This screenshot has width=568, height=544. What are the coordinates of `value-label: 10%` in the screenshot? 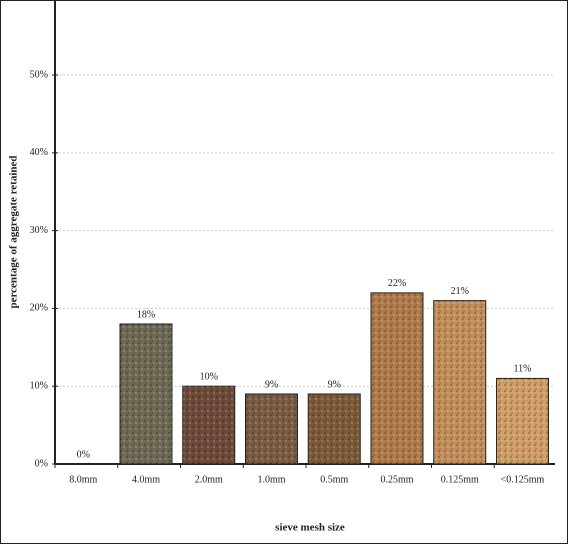 It's located at (209, 377).